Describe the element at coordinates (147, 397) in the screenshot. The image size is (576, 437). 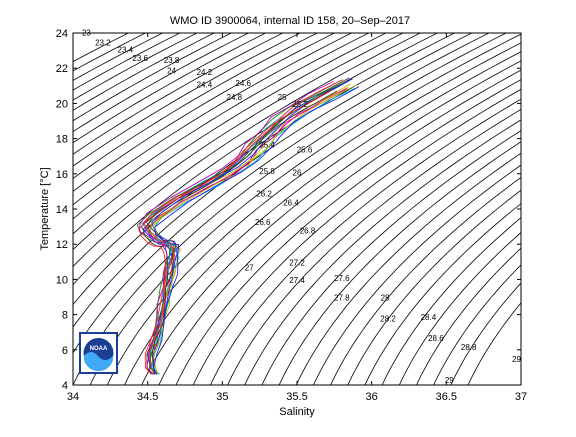
I see `x-tick-label: 34.5` at that location.